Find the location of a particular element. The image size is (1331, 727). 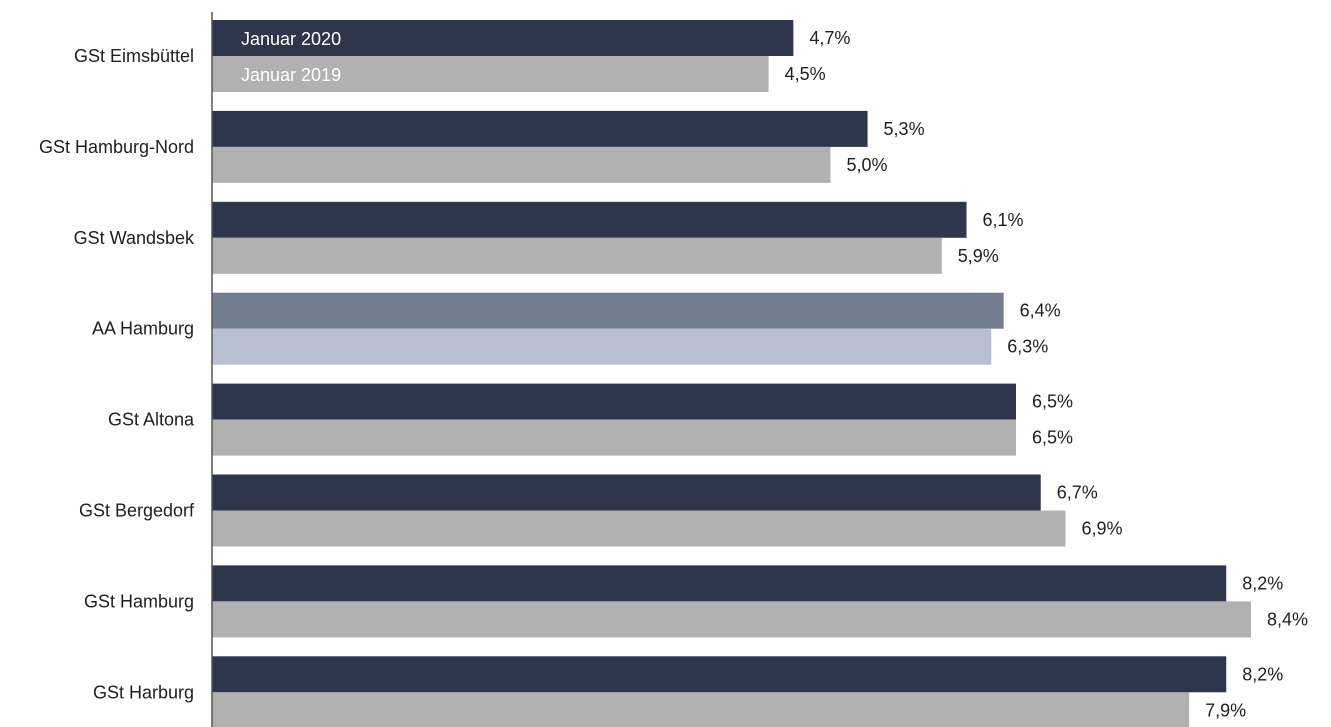

legend-entry: Januar 2020 is located at coordinates (291, 39).